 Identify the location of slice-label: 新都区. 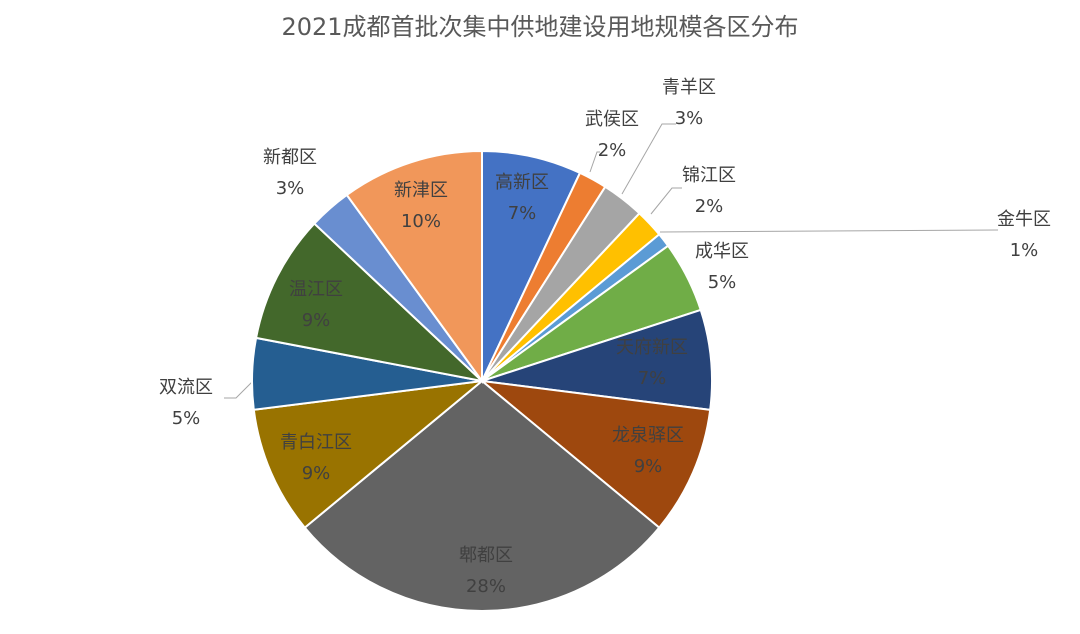
(290, 157).